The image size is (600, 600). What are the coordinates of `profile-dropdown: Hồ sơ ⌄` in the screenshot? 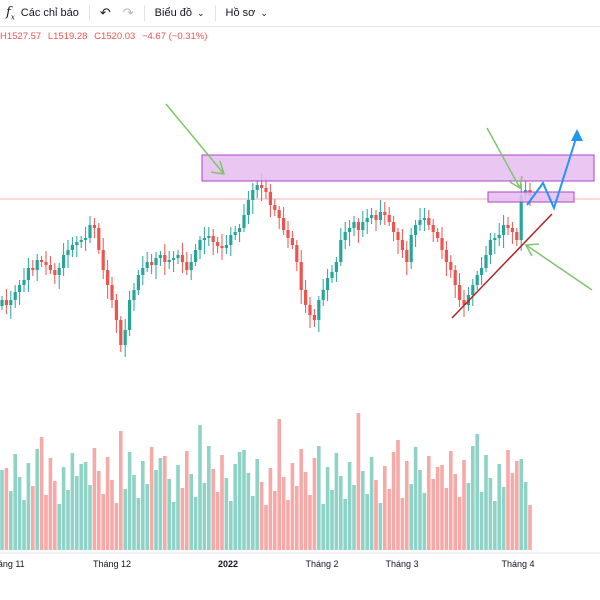 It's located at (247, 13).